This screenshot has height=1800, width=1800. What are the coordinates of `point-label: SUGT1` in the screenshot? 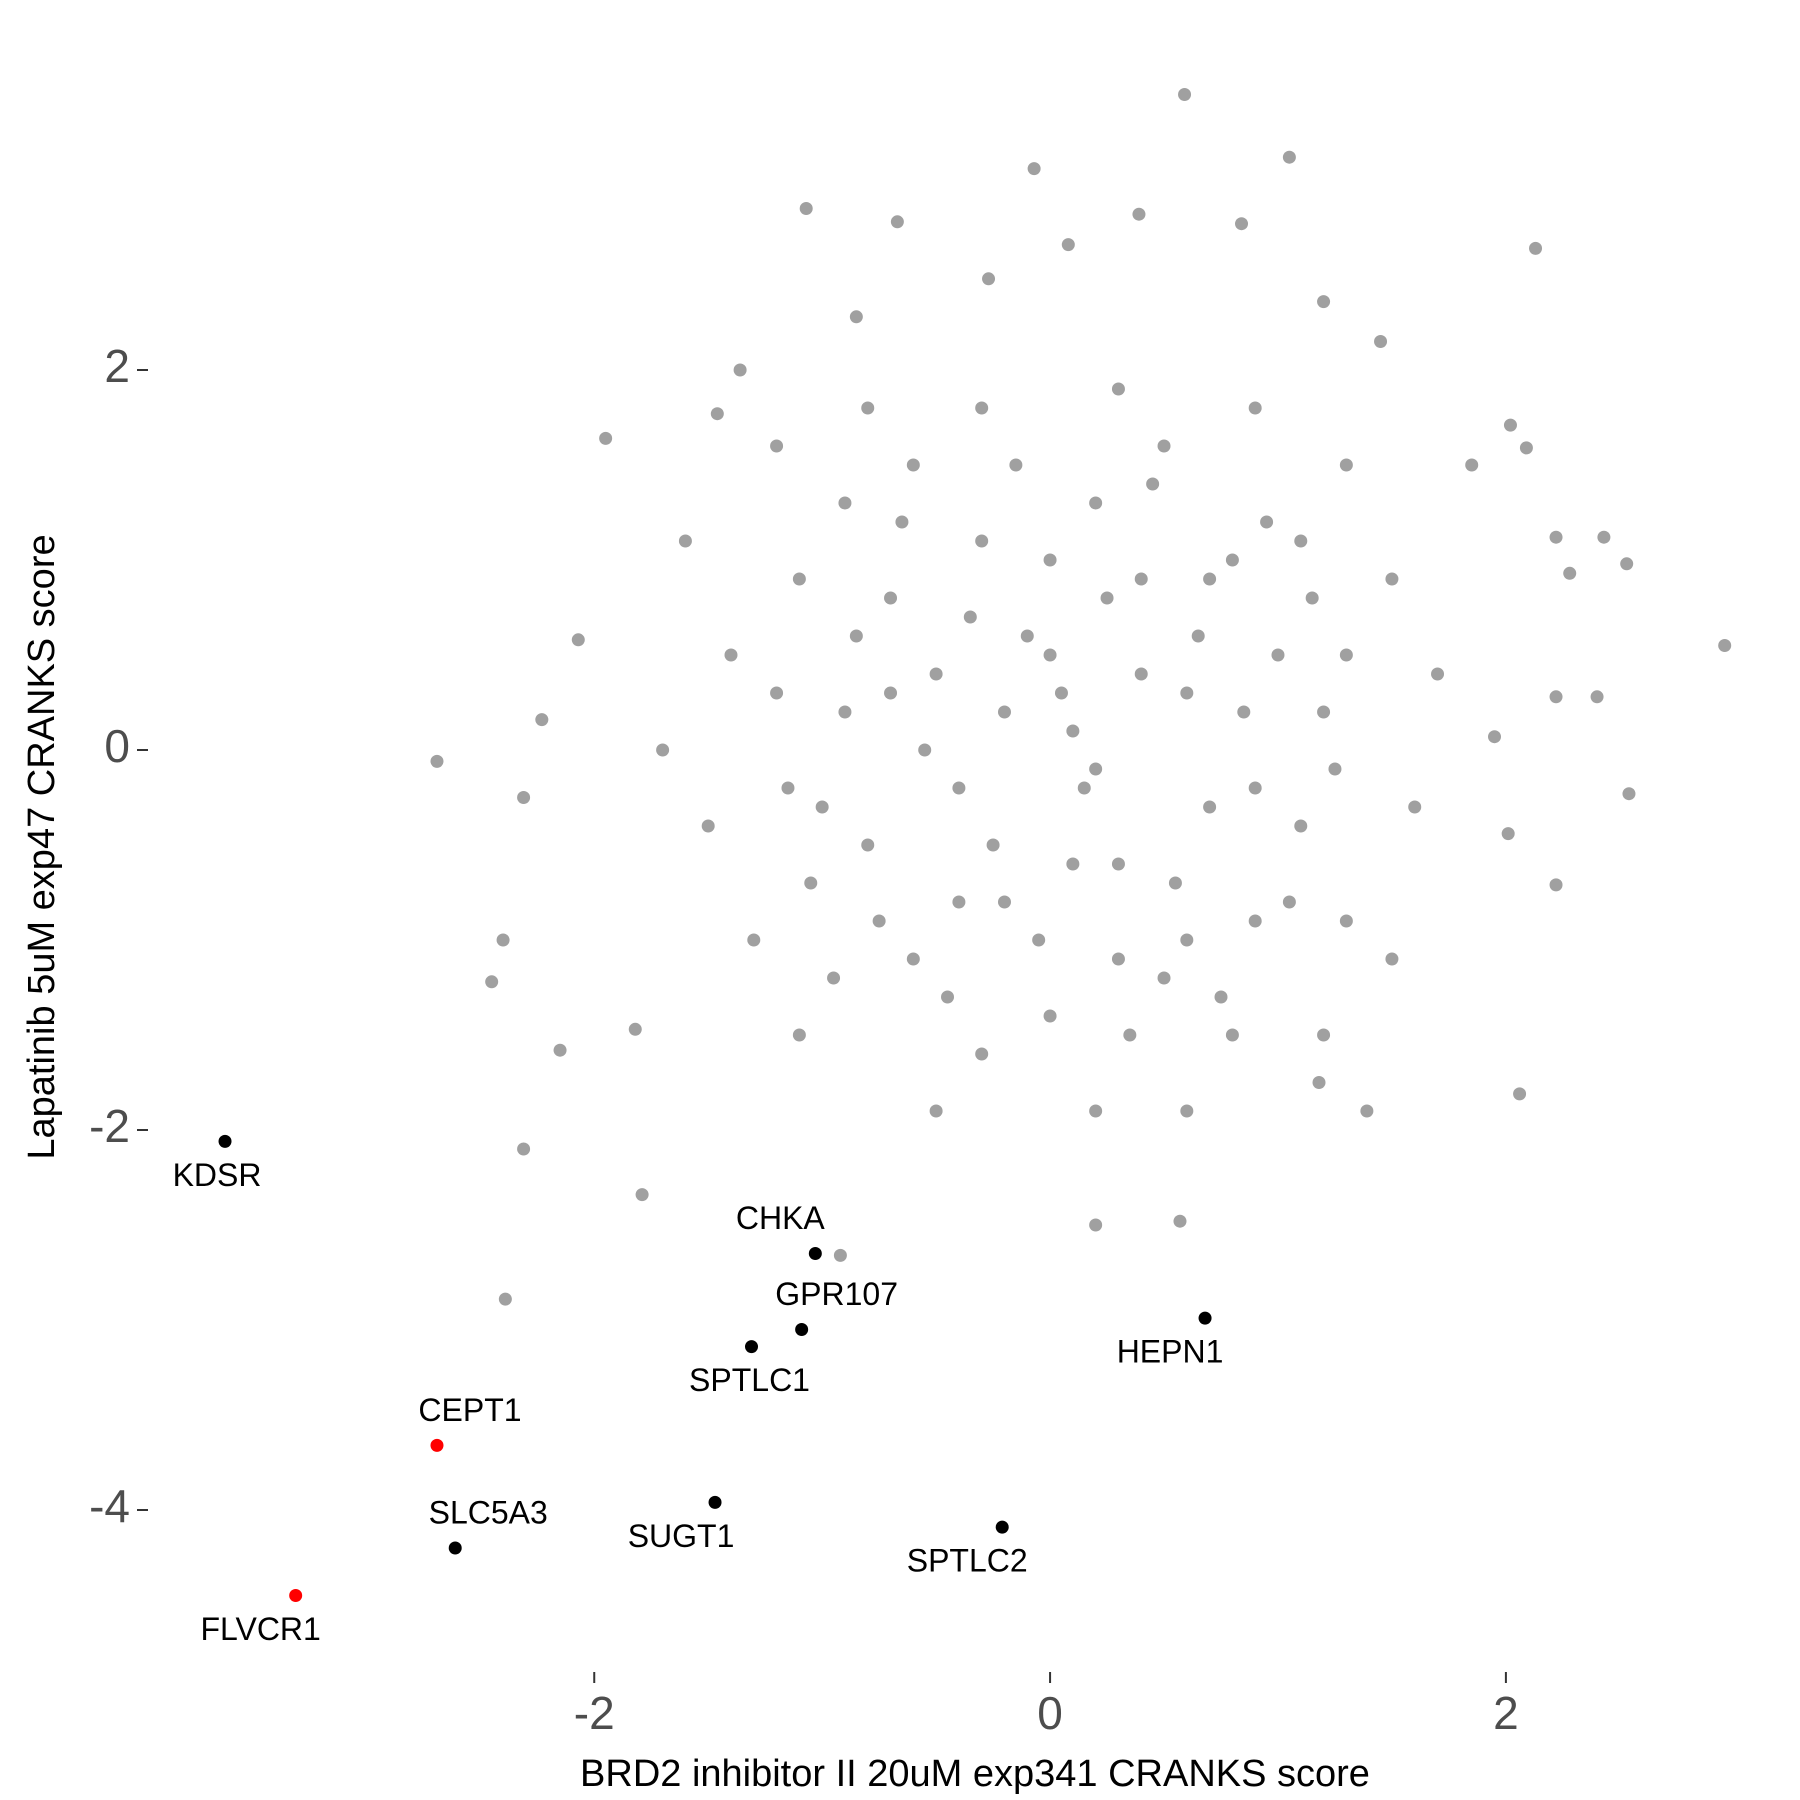 It's located at (681, 1536).